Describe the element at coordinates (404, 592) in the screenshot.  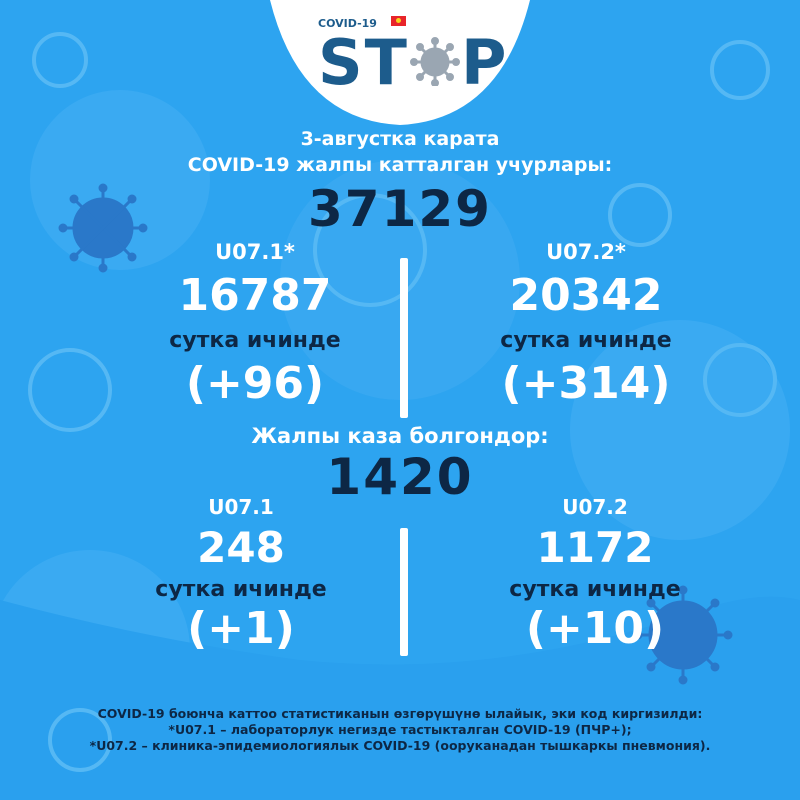
I see `deaths-divider` at that location.